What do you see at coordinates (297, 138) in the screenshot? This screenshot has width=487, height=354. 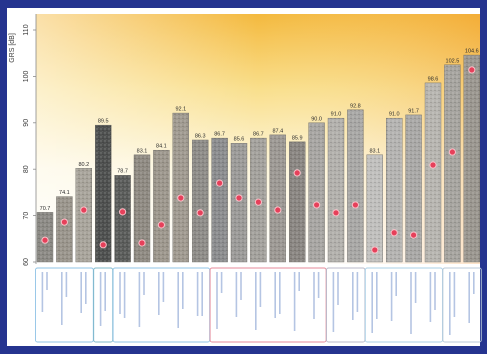 I see `bar-value-label: 85.9` at bounding box center [297, 138].